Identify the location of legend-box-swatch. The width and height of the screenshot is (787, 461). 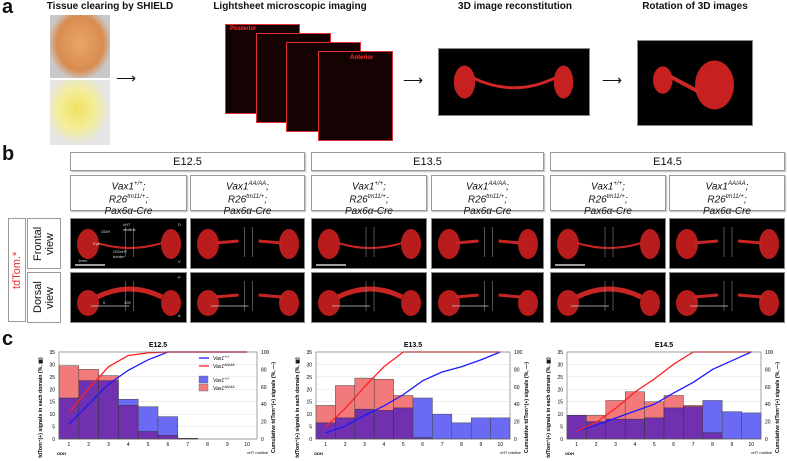
(203, 387).